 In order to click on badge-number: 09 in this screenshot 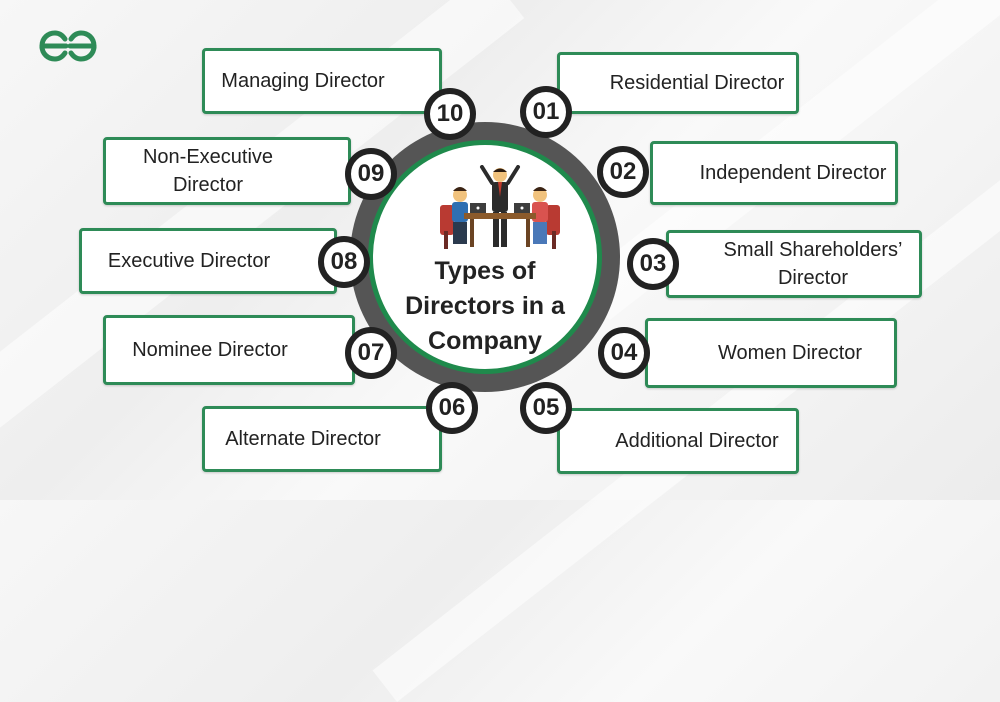, I will do `click(371, 173)`.